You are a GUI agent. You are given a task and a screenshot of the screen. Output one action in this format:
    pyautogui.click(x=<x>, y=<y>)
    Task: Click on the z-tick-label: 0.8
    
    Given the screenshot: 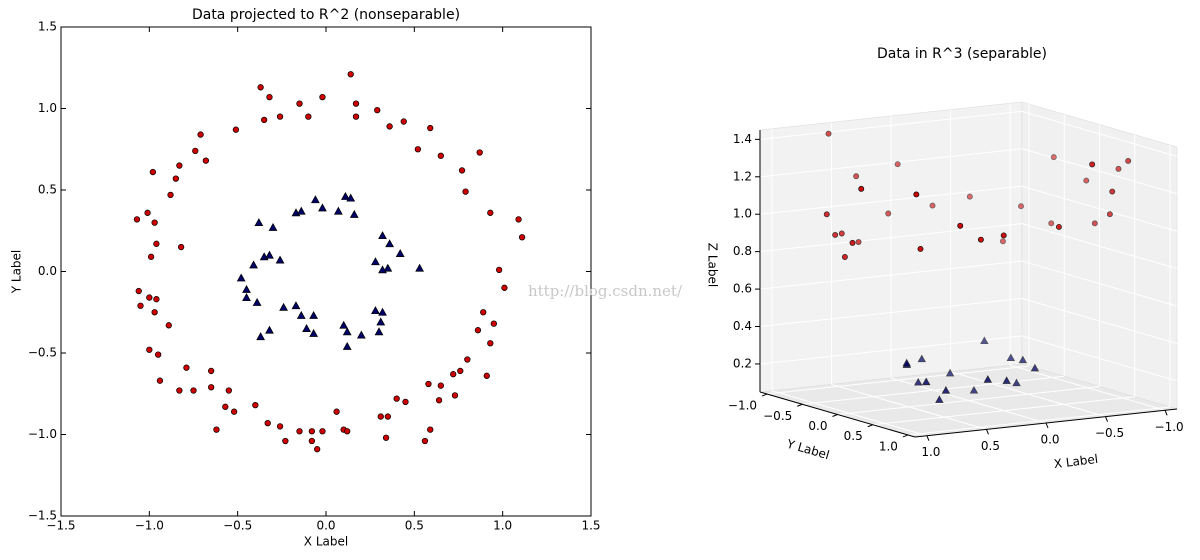 What is the action you would take?
    pyautogui.click(x=742, y=251)
    